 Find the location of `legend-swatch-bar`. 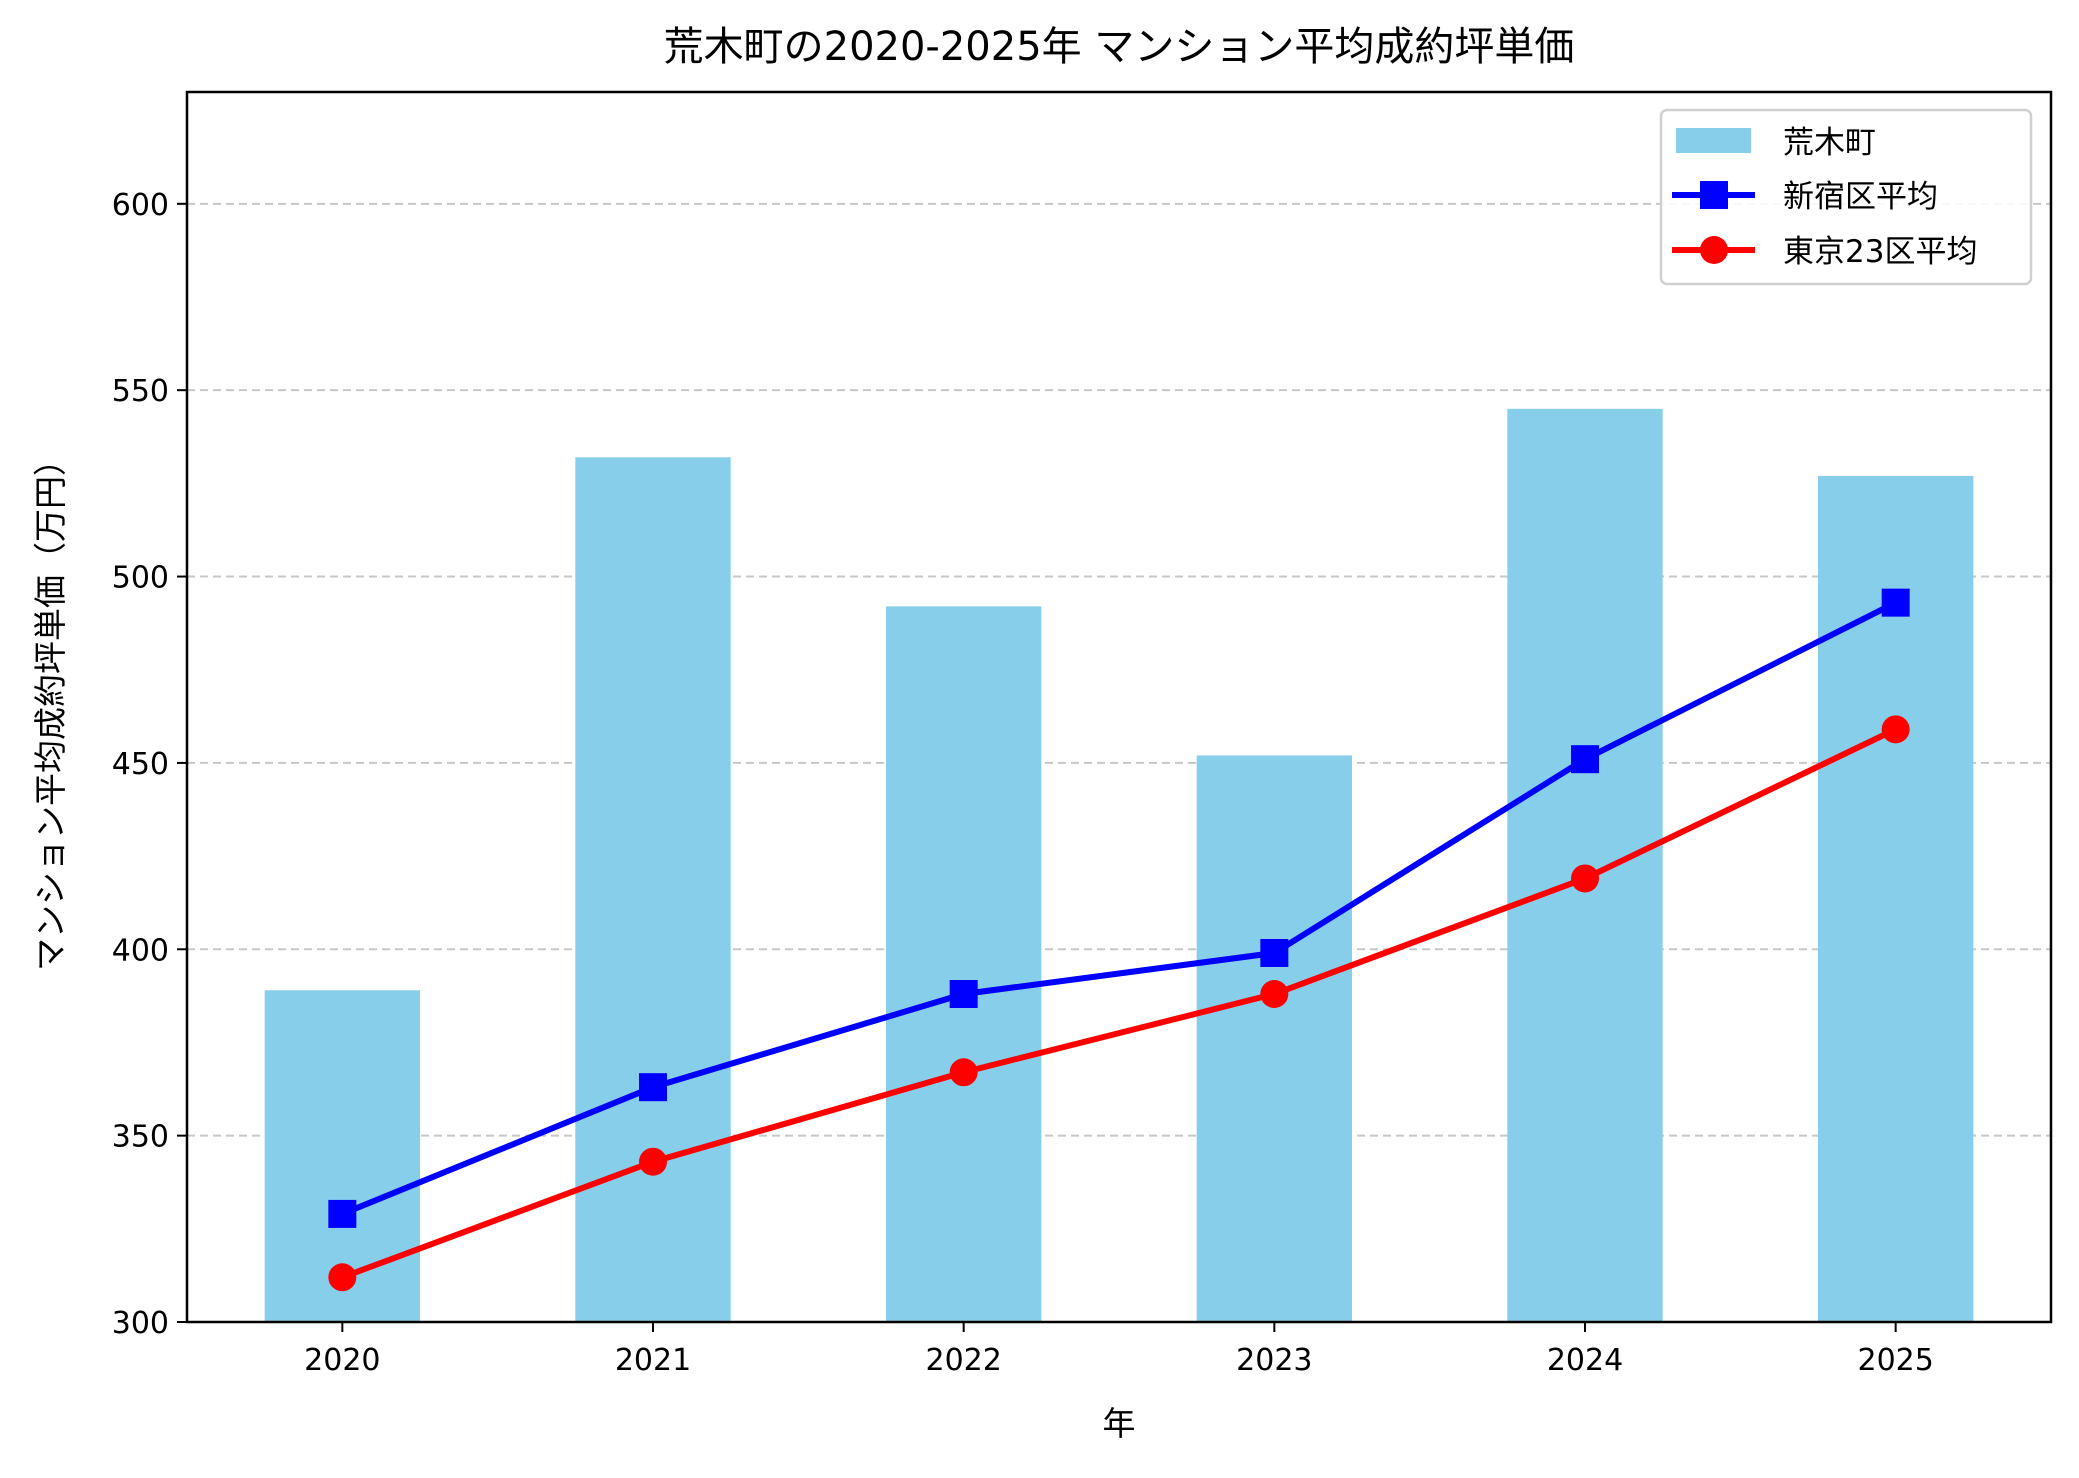

legend-swatch-bar is located at coordinates (1713, 140).